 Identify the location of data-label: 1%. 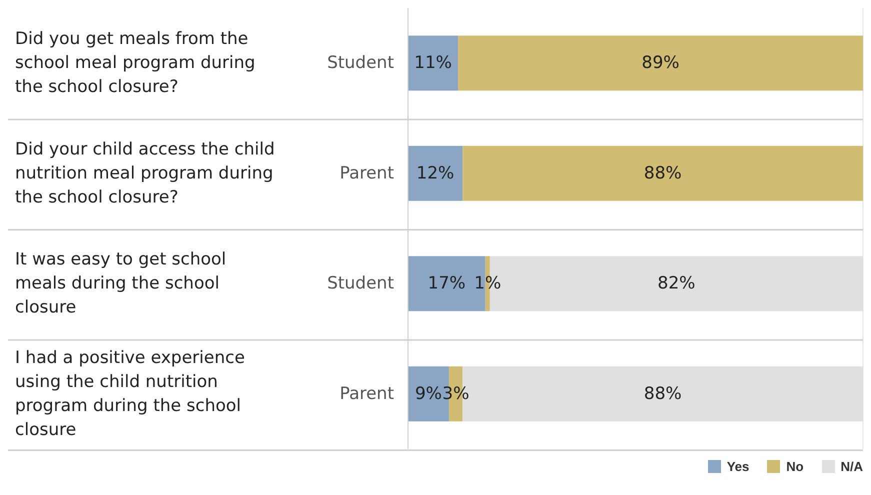
(488, 284).